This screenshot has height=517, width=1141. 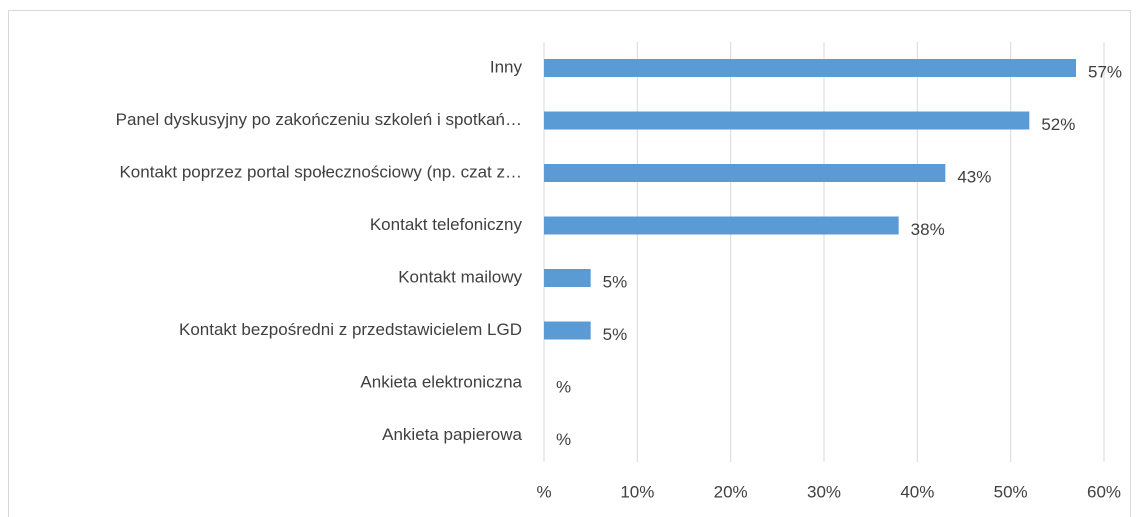 What do you see at coordinates (452, 434) in the screenshot?
I see `y-tick-label: Ankieta papierowa` at bounding box center [452, 434].